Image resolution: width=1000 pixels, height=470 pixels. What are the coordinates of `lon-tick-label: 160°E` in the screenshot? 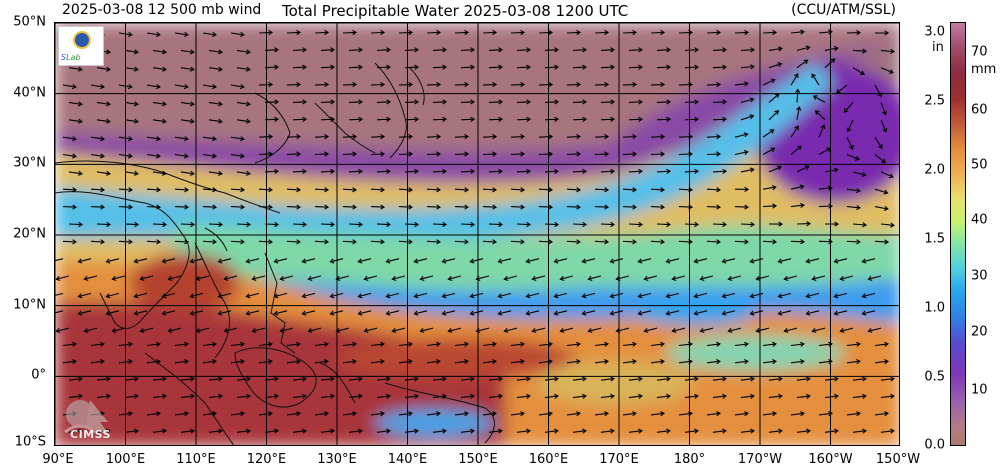 It's located at (548, 459).